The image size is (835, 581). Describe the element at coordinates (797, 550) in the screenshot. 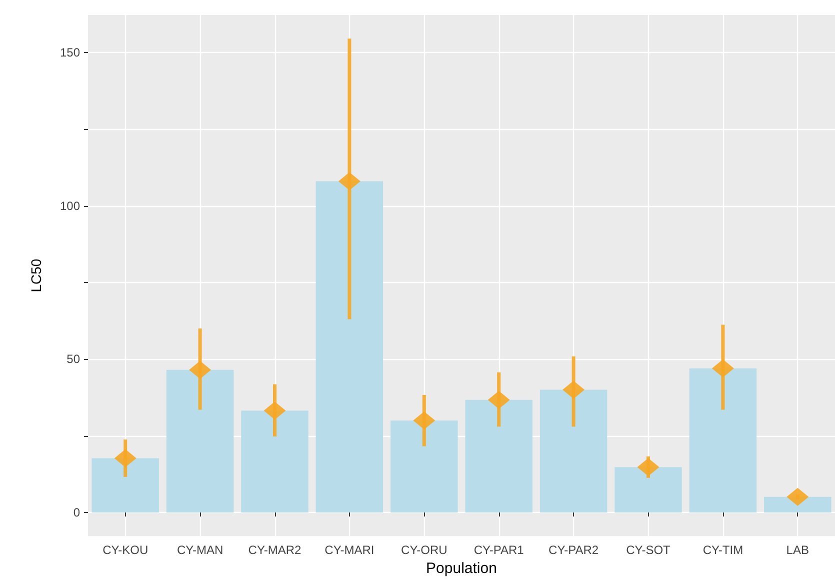

I see `x-tick-label: LAB` at that location.